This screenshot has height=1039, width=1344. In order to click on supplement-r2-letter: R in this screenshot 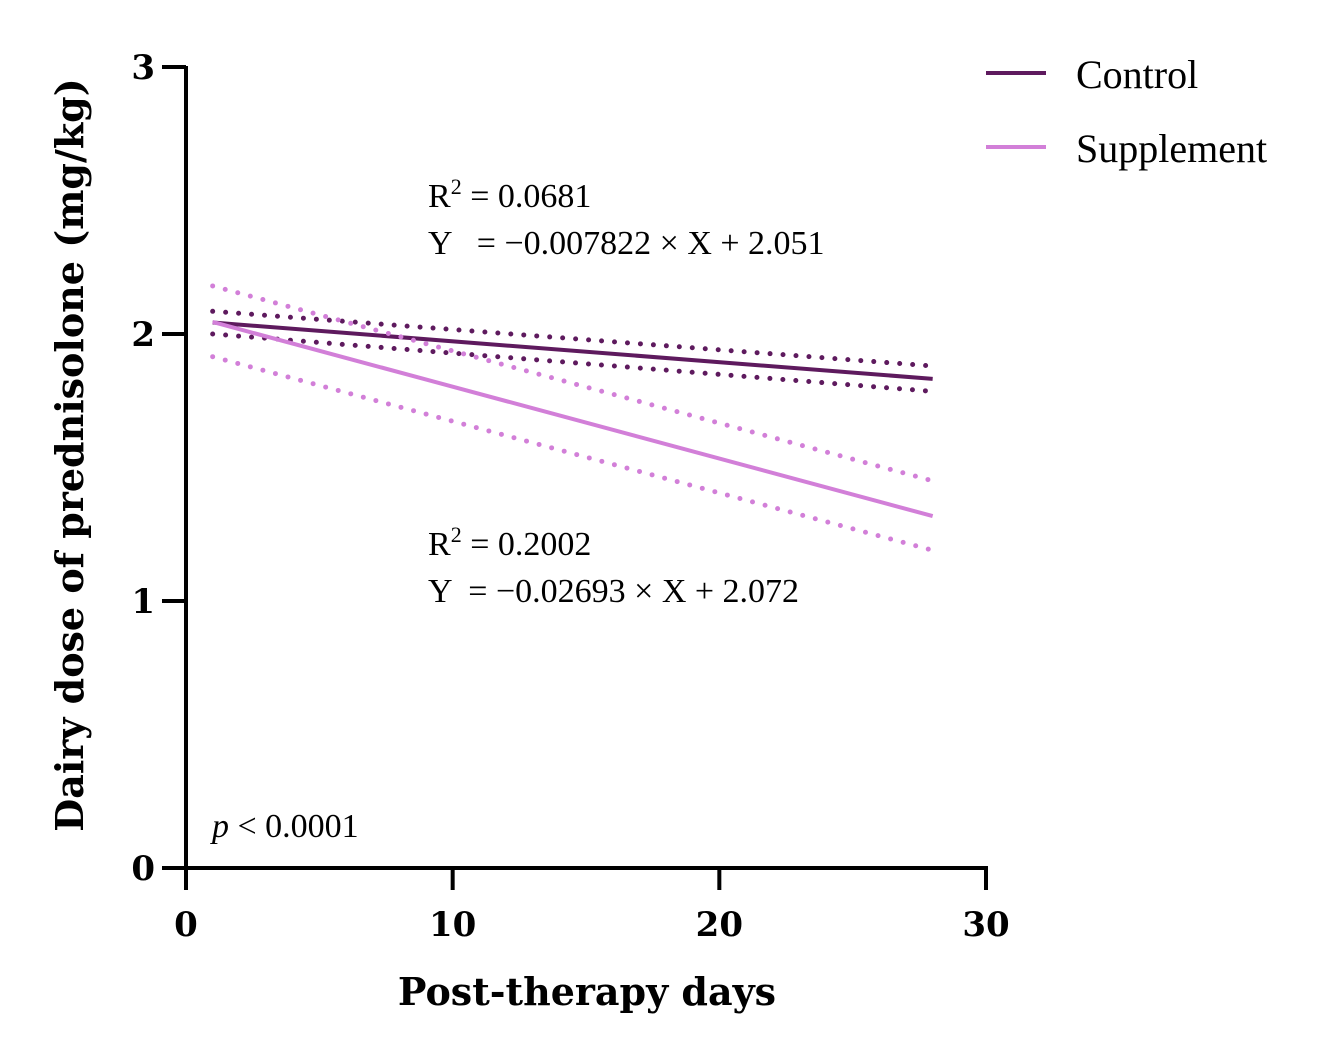, I will do `click(439, 544)`.